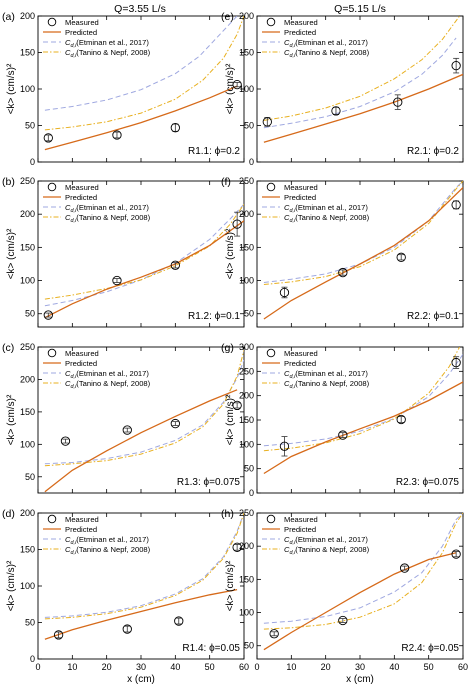  Describe the element at coordinates (32, 659) in the screenshot. I see `y-tick-label: 0` at that location.